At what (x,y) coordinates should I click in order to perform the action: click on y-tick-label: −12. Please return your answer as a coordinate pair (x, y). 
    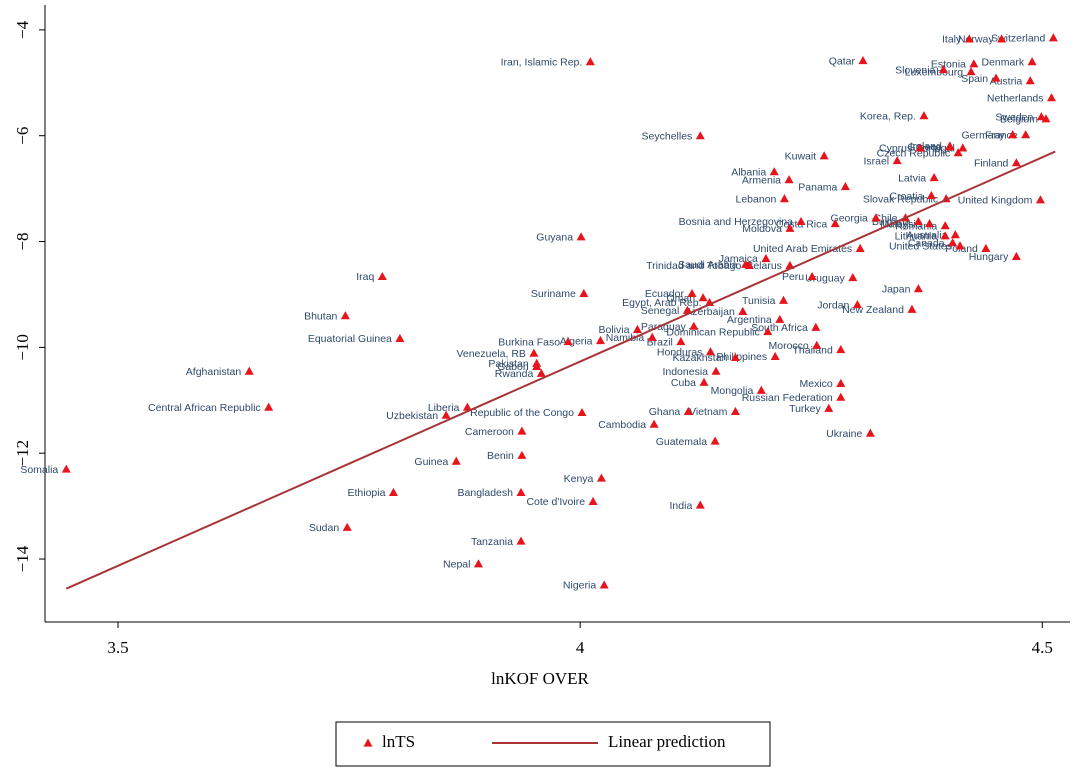
    Looking at the image, I should click on (22, 453).